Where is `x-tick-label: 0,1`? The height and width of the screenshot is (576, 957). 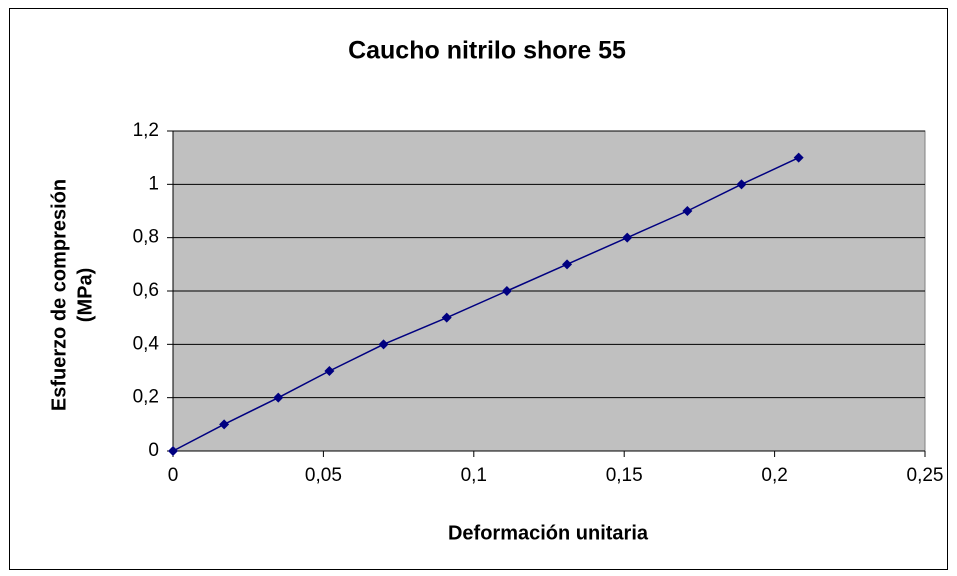 x-tick-label: 0,1 is located at coordinates (474, 475).